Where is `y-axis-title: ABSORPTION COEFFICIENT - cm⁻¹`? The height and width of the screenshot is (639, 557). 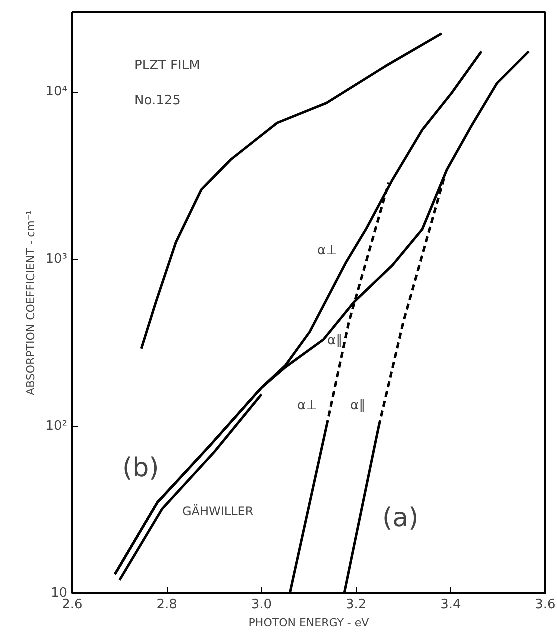
y-axis-title: ABSORPTION COEFFICIENT - cm⁻¹ is located at coordinates (31, 303).